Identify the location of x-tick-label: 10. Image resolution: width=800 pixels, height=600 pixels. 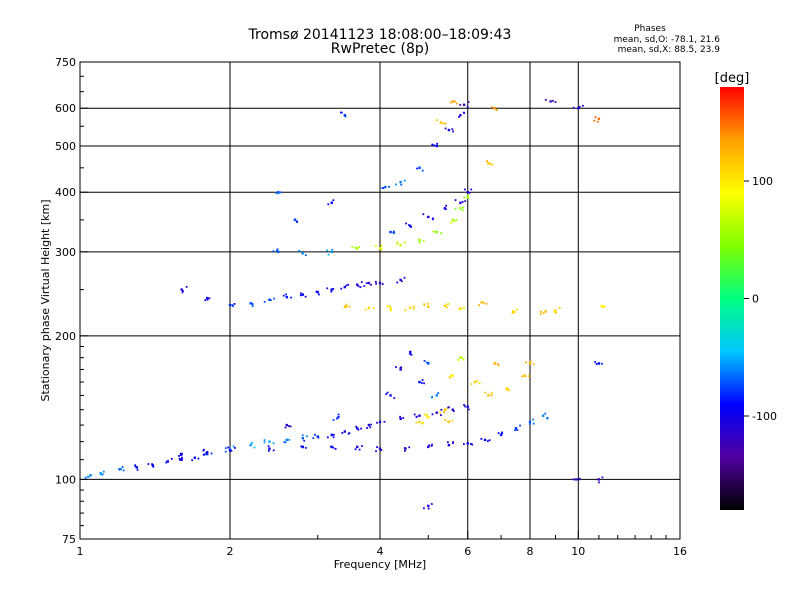
(578, 551).